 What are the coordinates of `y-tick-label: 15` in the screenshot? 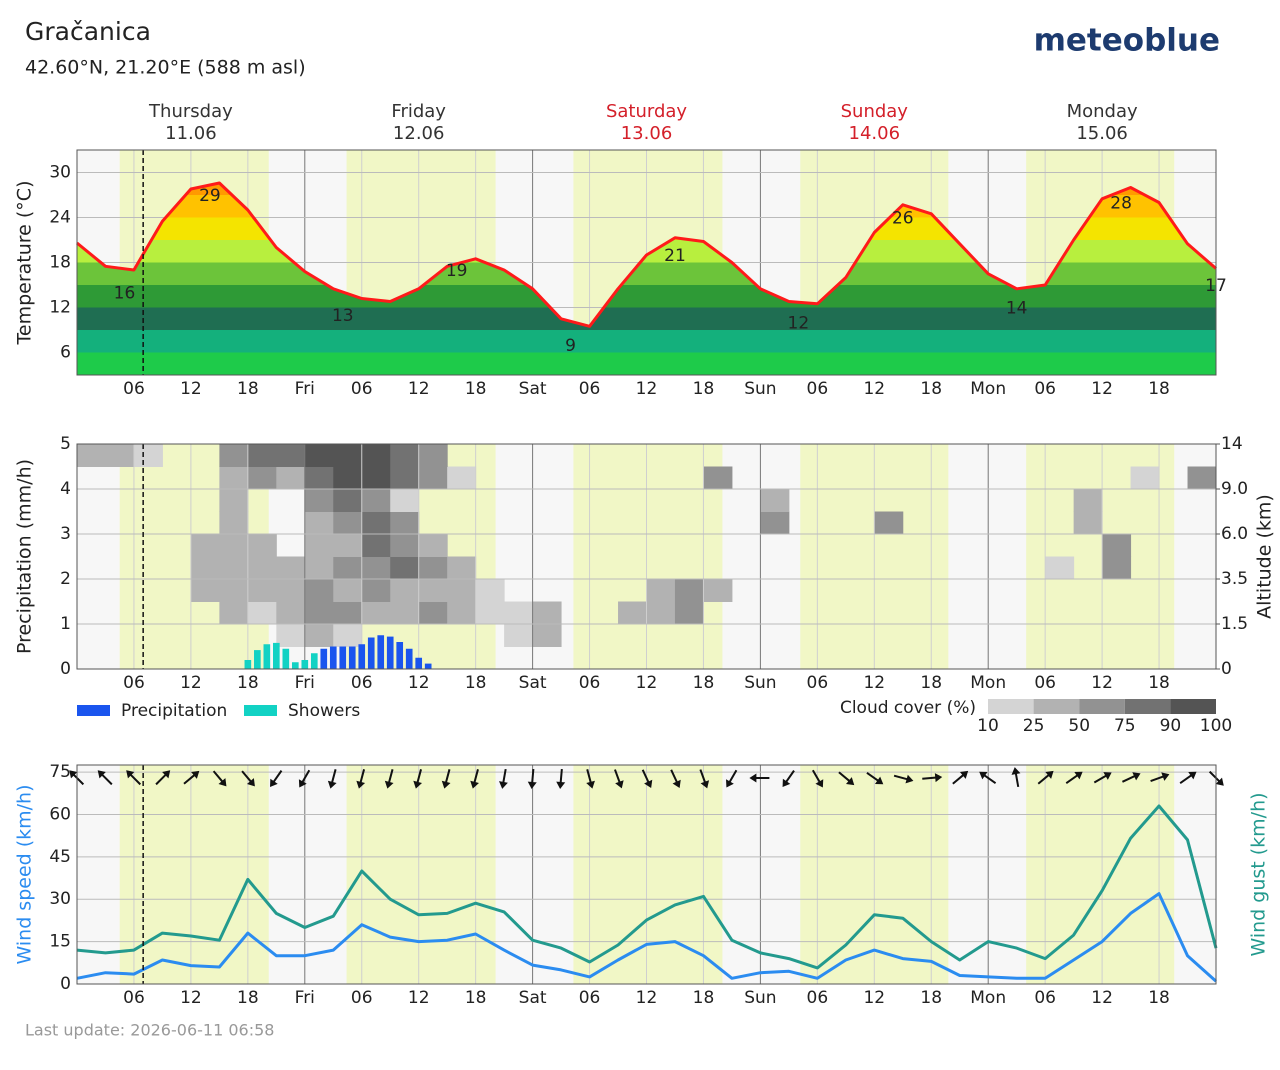 It's located at (60, 942).